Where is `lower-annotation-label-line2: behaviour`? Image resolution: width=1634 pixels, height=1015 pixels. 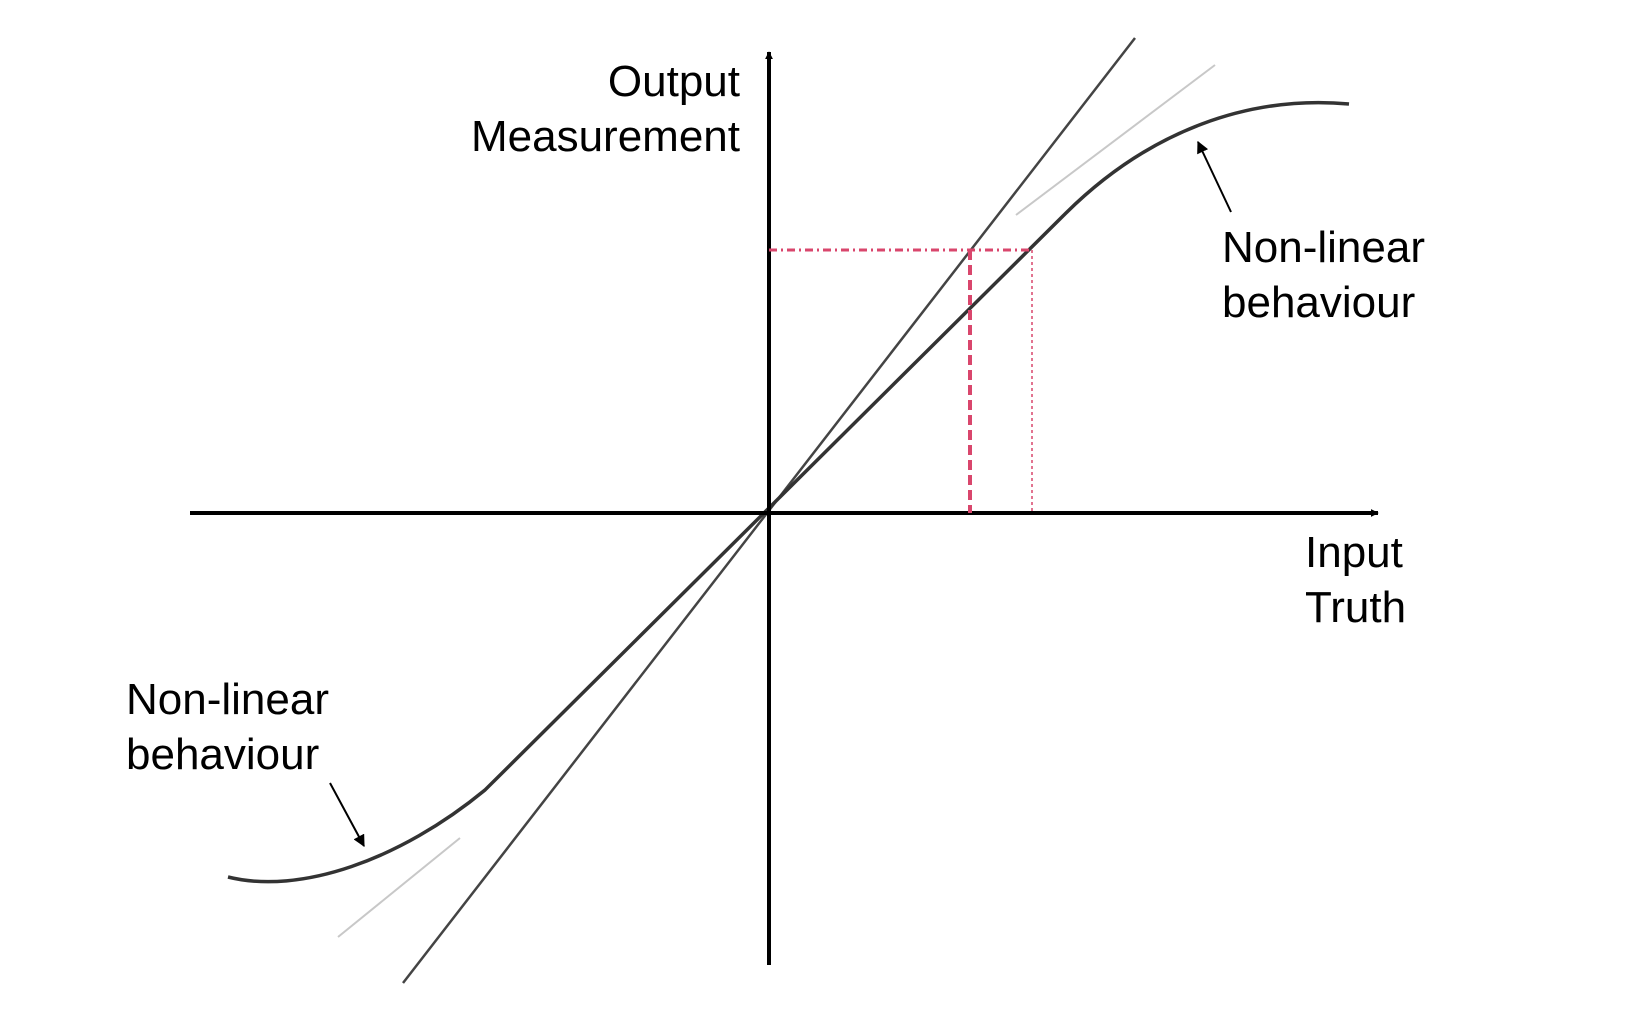
lower-annotation-label-line2: behaviour is located at coordinates (222, 754).